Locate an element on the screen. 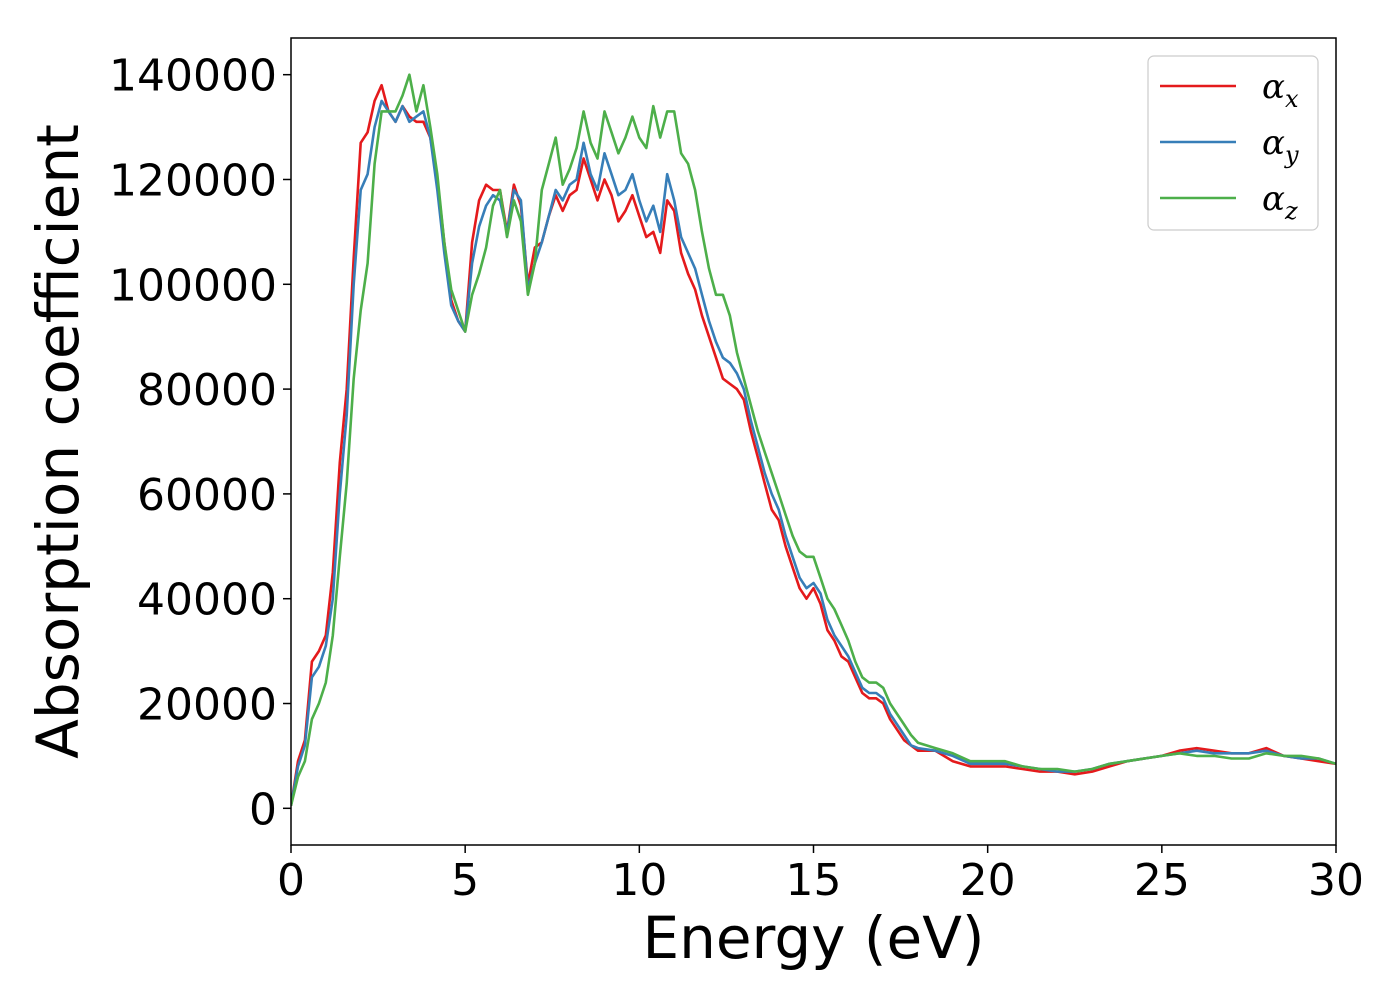 This screenshot has width=1400, height=1000. legend-label-alpha-z: αz is located at coordinates (1280, 202).